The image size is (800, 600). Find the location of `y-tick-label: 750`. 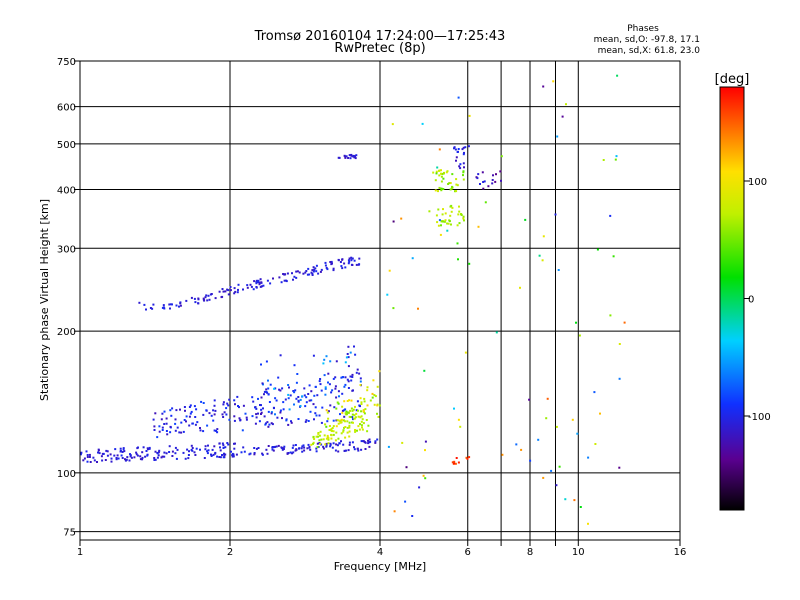

y-tick-label: 750 is located at coordinates (66, 62).